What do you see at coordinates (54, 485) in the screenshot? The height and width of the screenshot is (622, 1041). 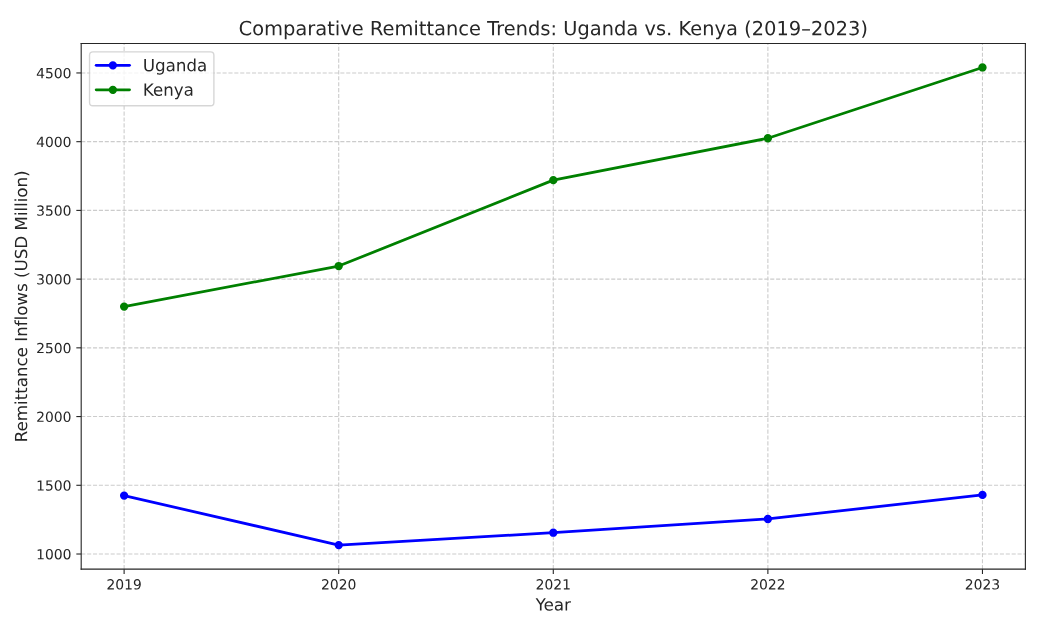 I see `y-tick-label: 1500` at bounding box center [54, 485].